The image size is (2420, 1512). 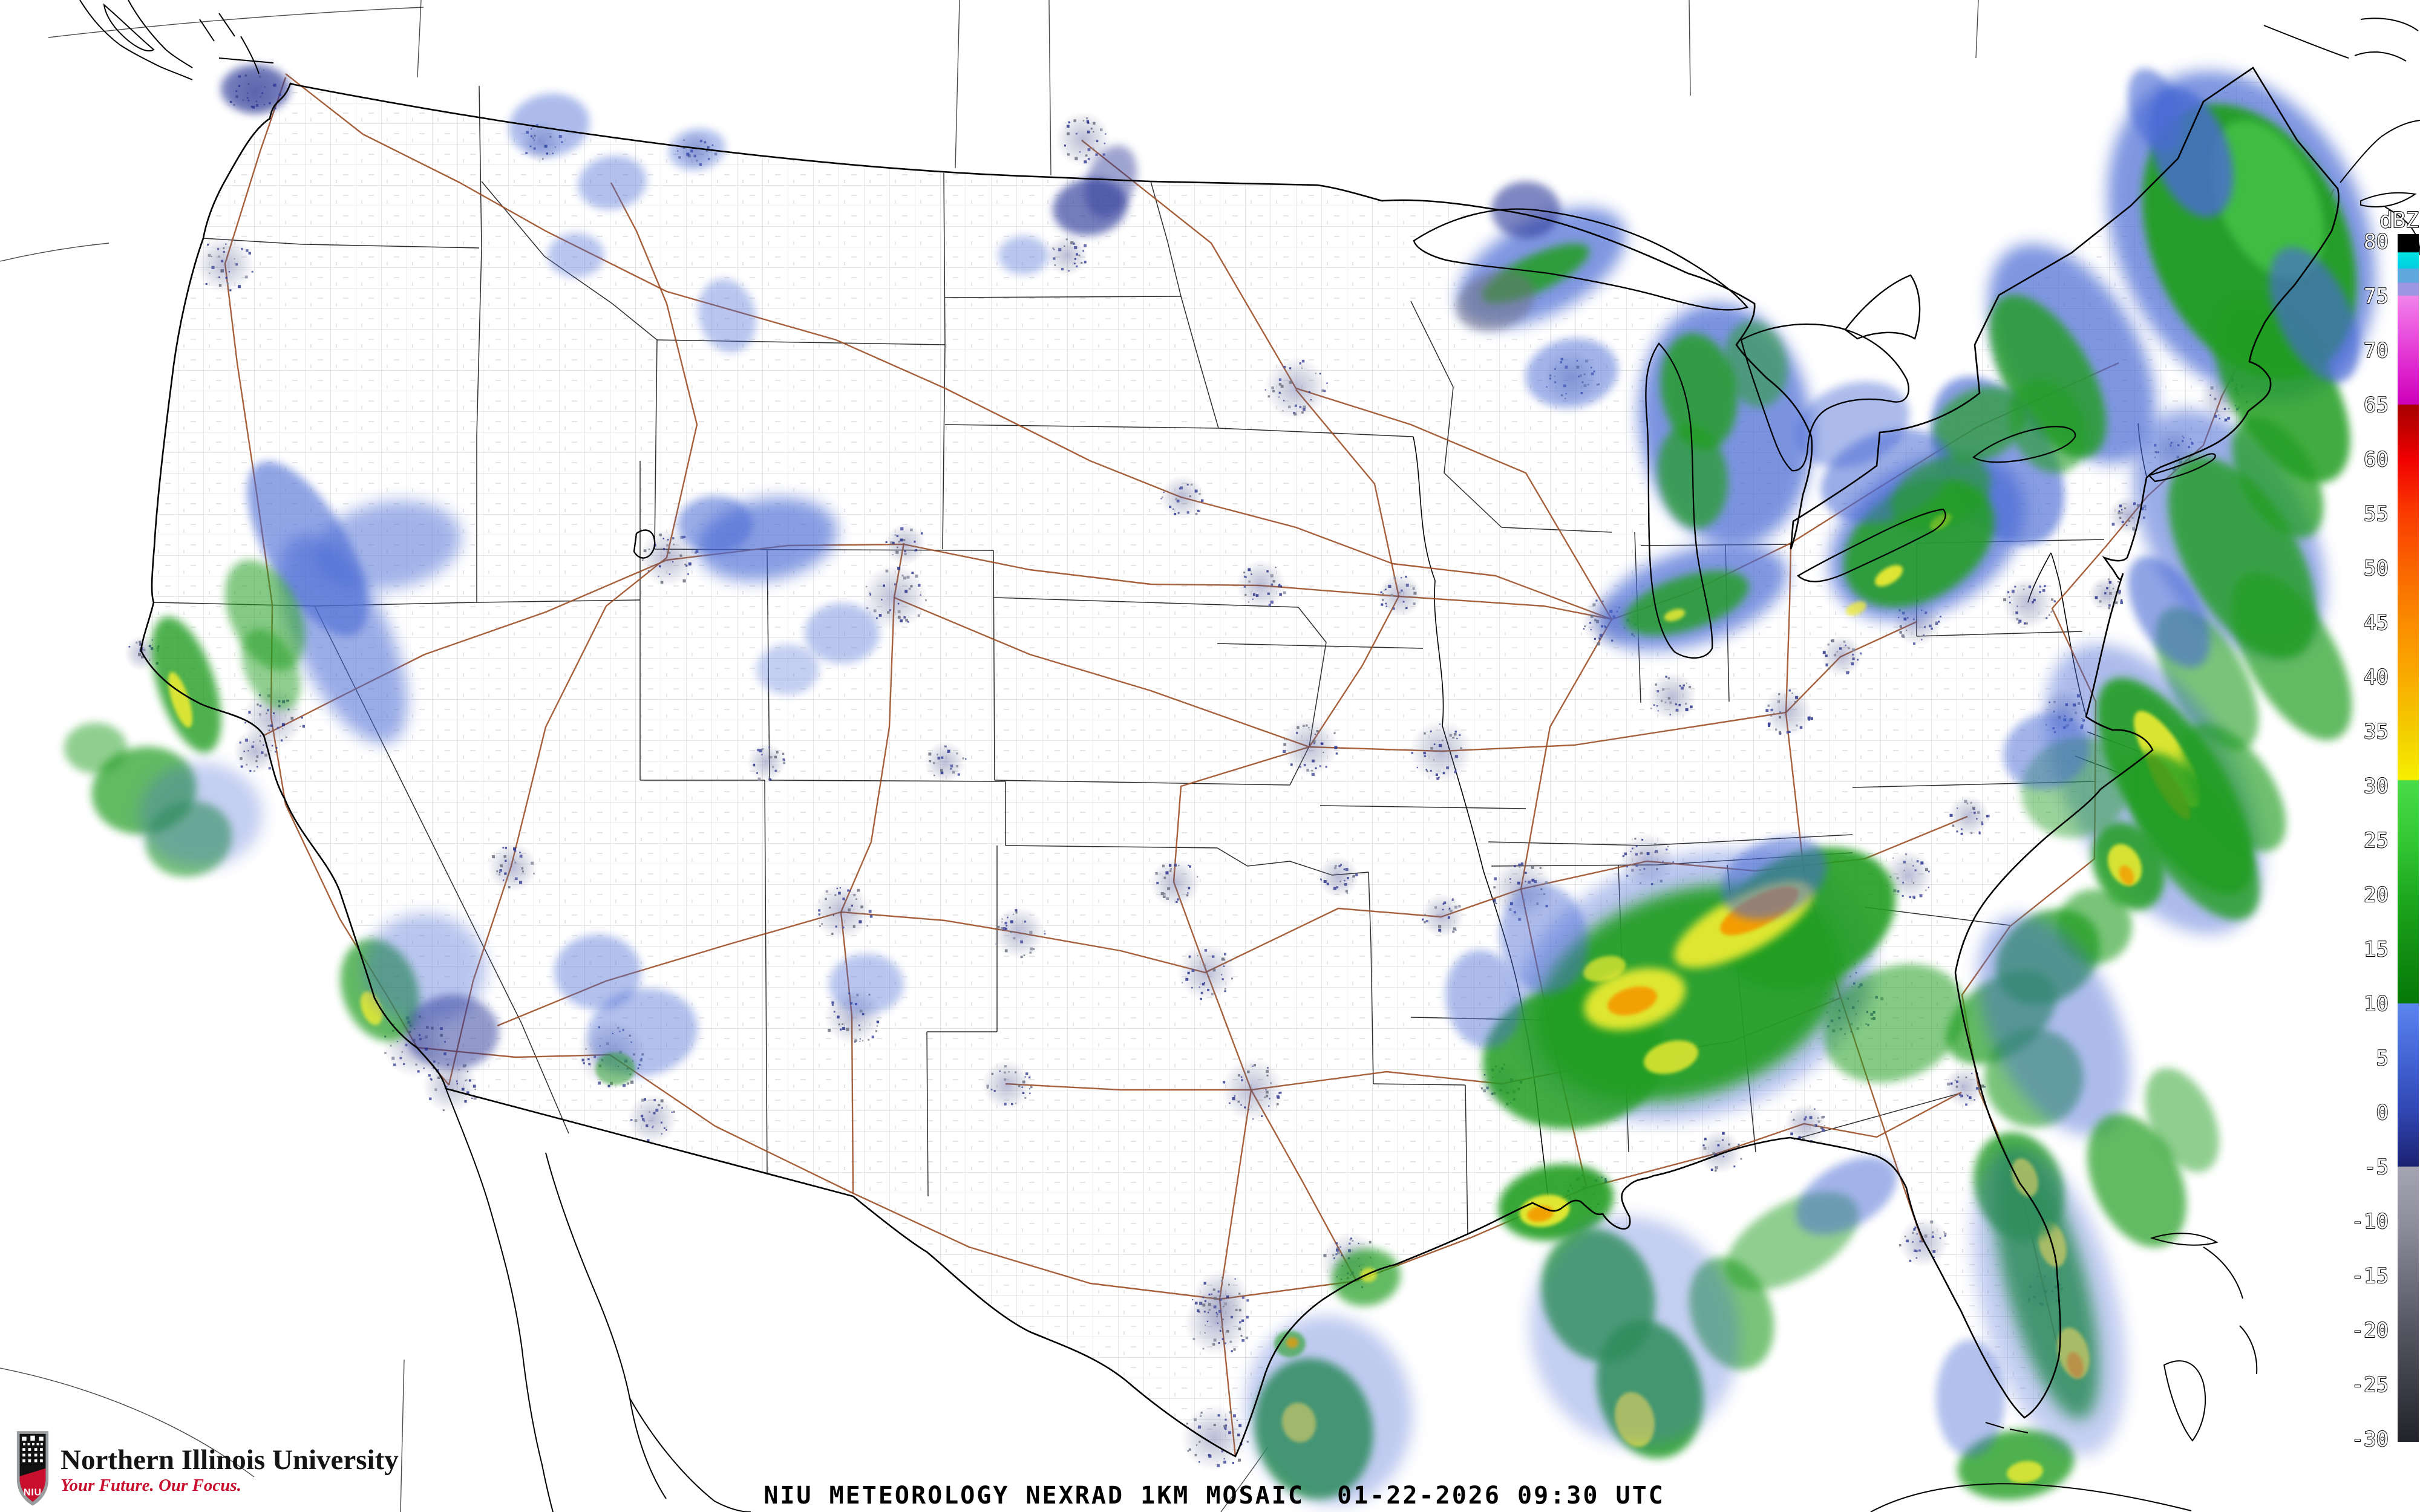 What do you see at coordinates (2376, 405) in the screenshot?
I see `colorbar-tick: 65` at bounding box center [2376, 405].